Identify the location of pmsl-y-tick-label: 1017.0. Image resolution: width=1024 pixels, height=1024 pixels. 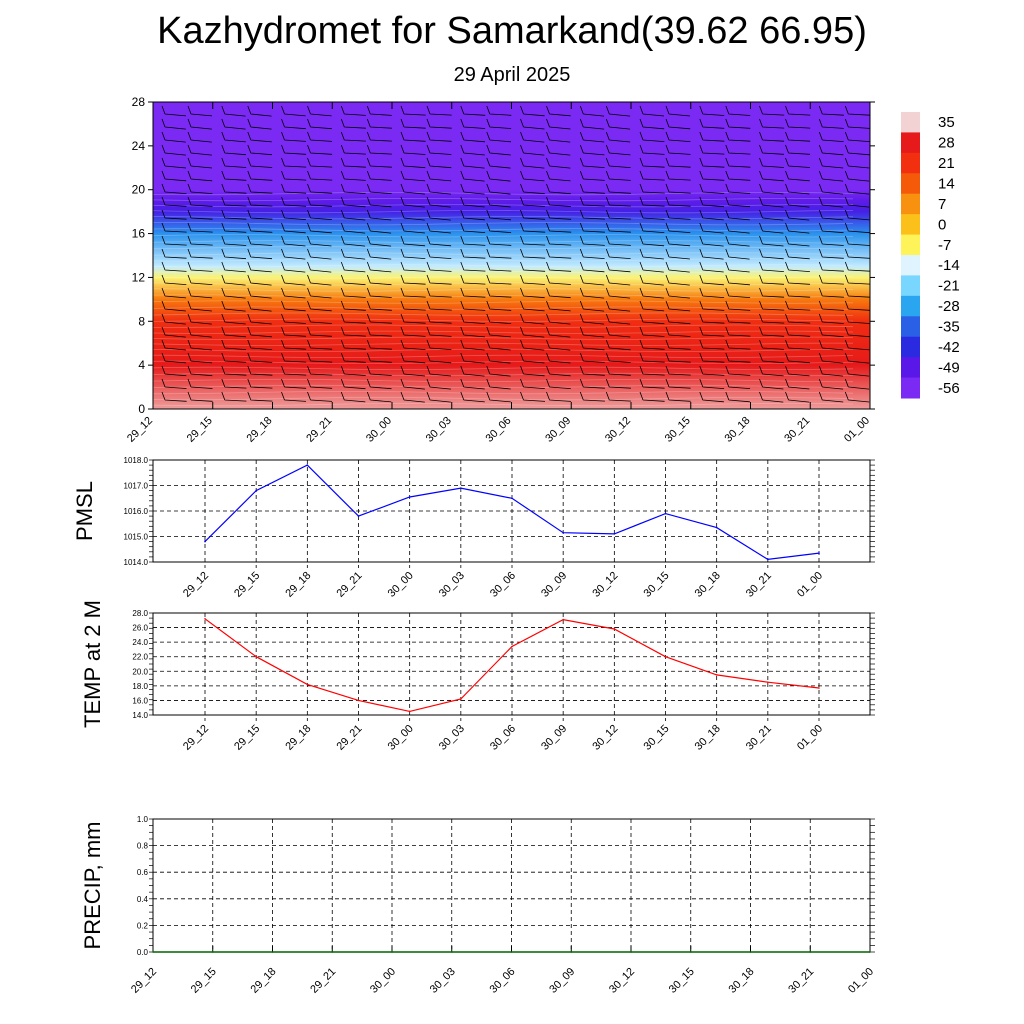
(136, 486).